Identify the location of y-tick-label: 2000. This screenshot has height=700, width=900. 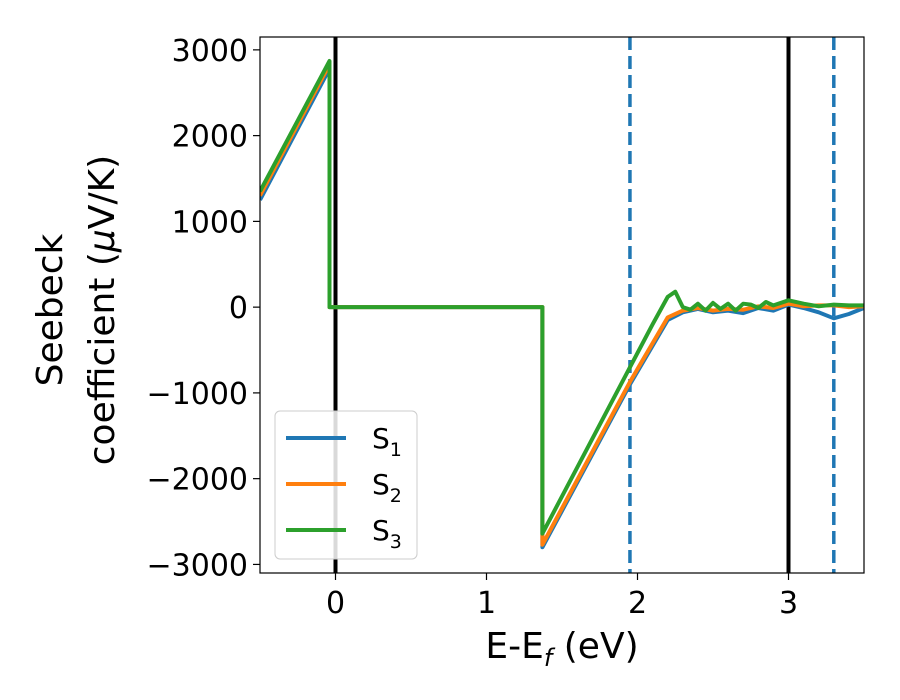
(210, 137).